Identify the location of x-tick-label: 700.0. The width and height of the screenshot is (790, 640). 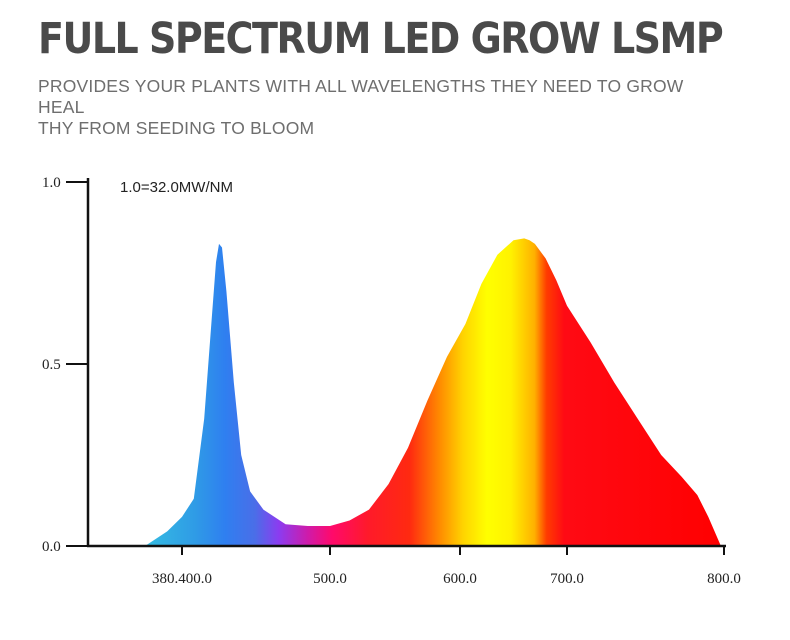
(567, 579).